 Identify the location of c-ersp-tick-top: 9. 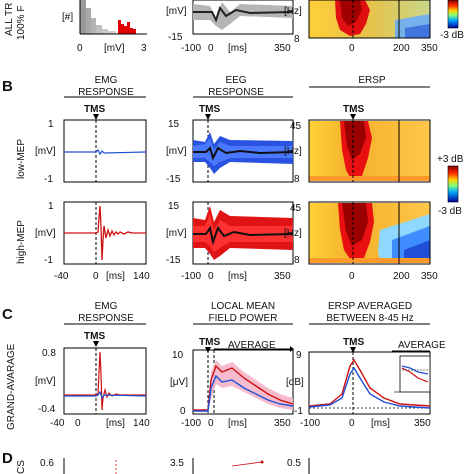
(299, 355).